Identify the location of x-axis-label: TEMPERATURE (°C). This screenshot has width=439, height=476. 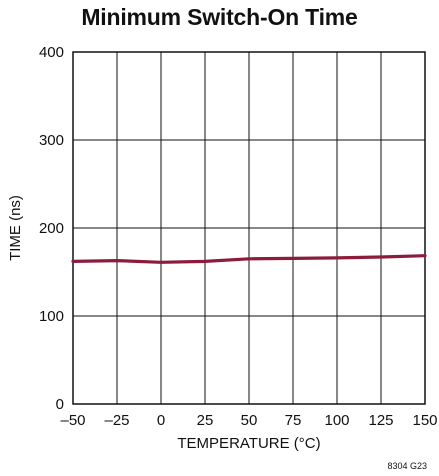
(248, 443).